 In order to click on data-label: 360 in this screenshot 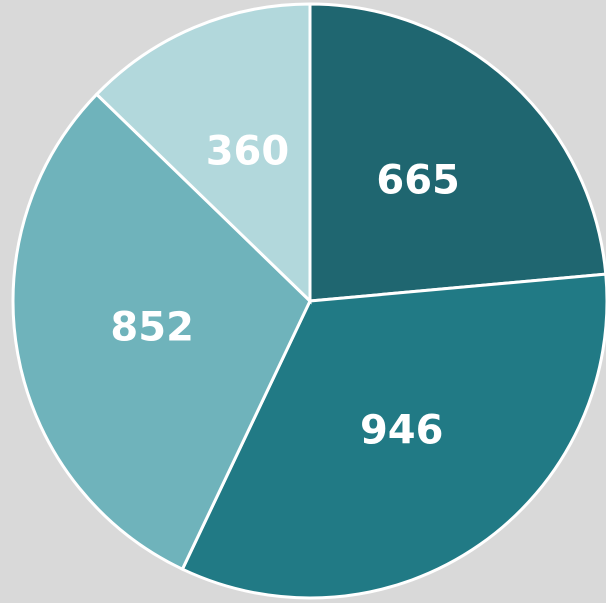, I will do `click(248, 151)`.